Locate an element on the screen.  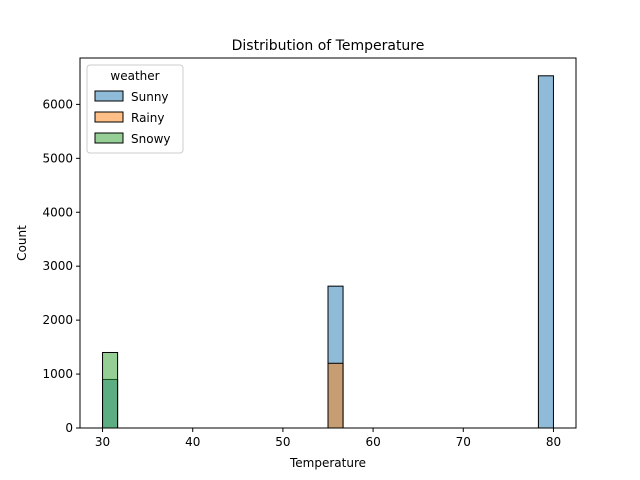
x-tick-label: 80 is located at coordinates (553, 442).